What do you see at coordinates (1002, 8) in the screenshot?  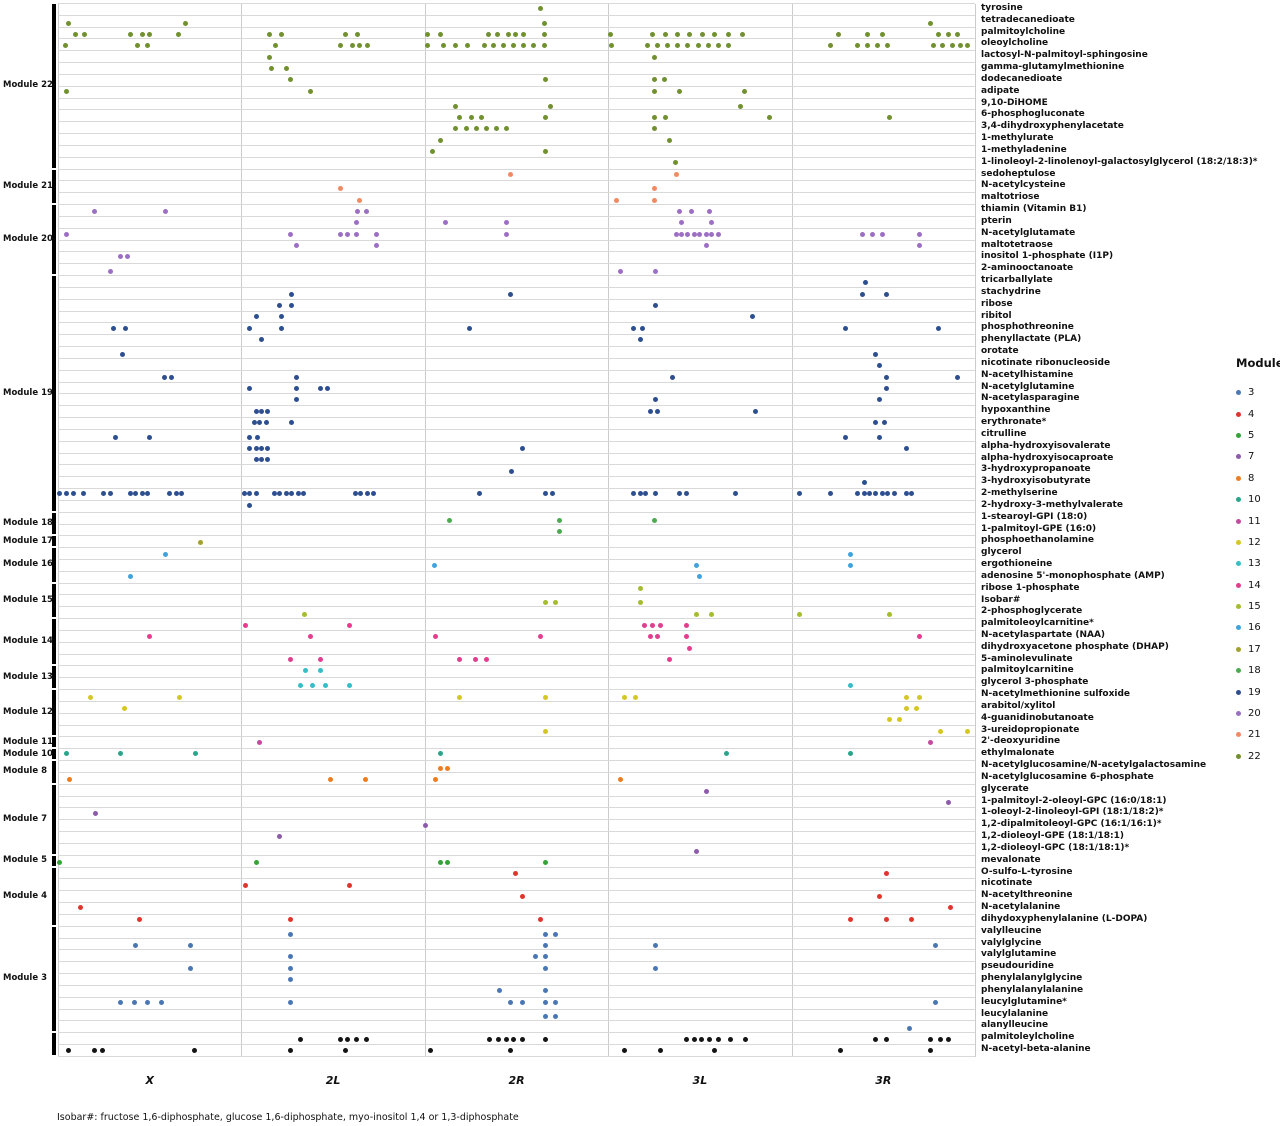 I see `metabolite-label: tyrosine` at bounding box center [1002, 8].